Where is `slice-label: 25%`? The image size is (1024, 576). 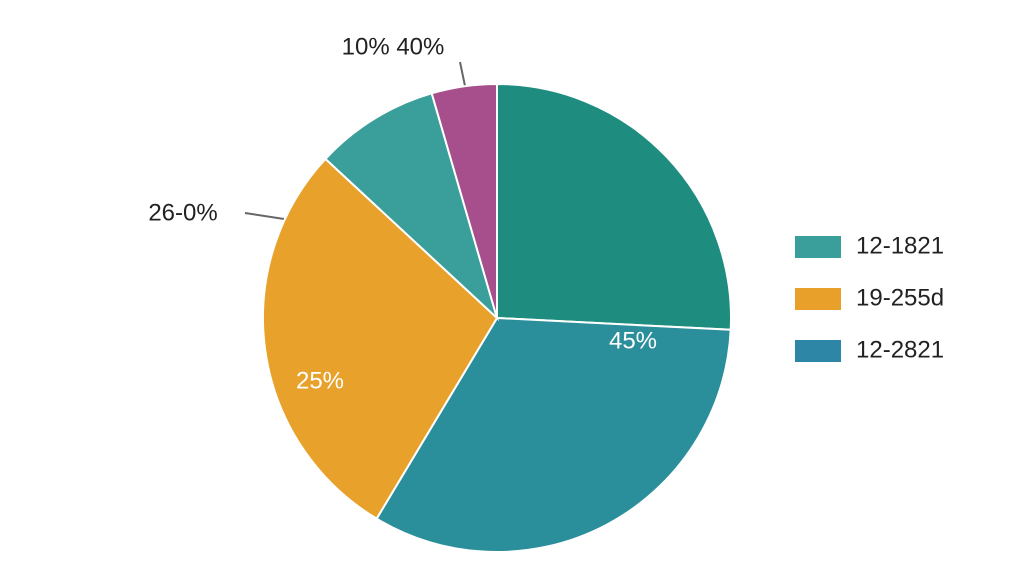 slice-label: 25% is located at coordinates (320, 380).